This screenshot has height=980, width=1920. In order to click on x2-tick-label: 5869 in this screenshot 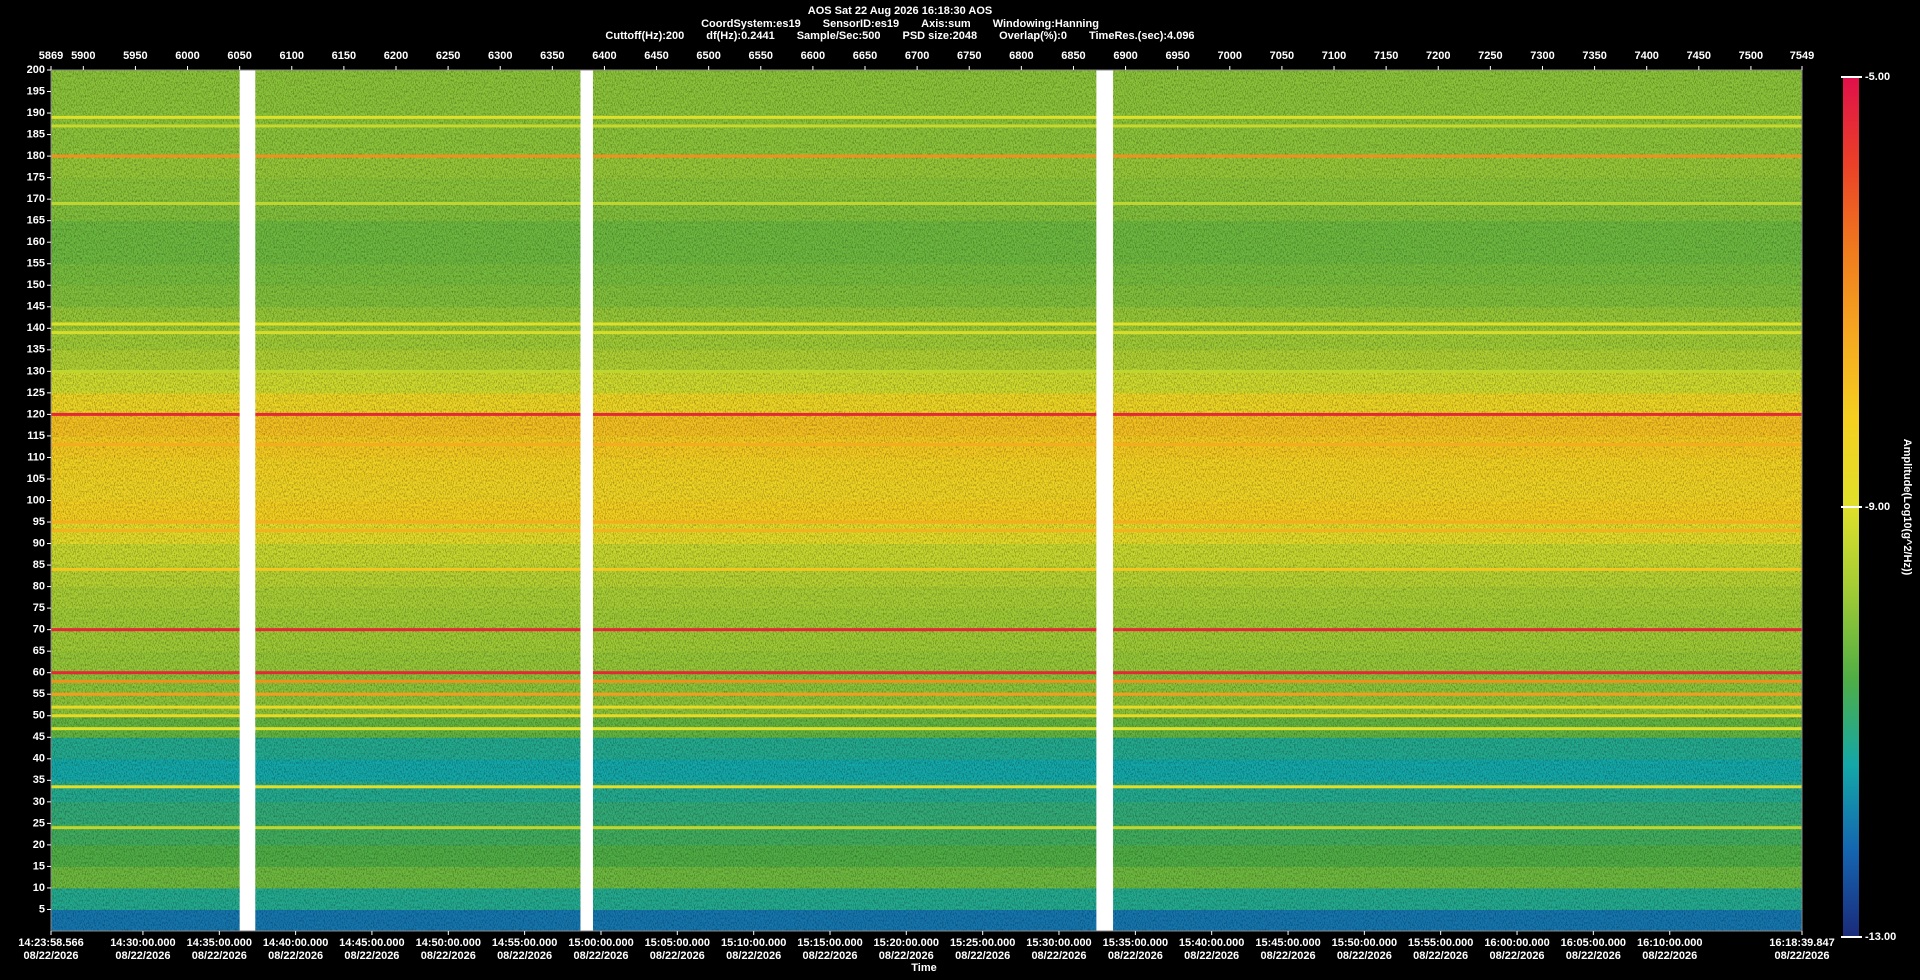, I will do `click(51, 56)`.